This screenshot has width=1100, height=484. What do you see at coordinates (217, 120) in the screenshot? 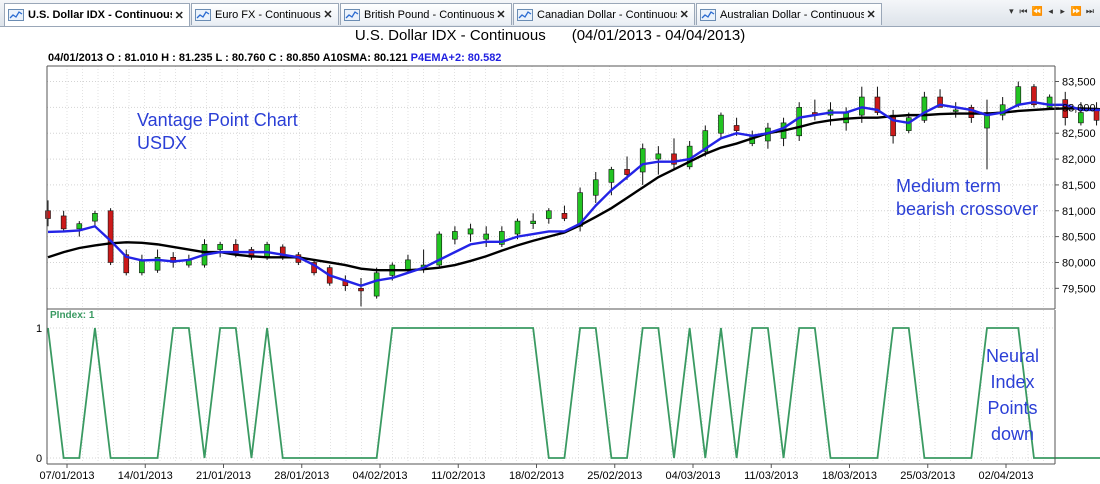
I see `annotation-line: Vantage Point Chart` at bounding box center [217, 120].